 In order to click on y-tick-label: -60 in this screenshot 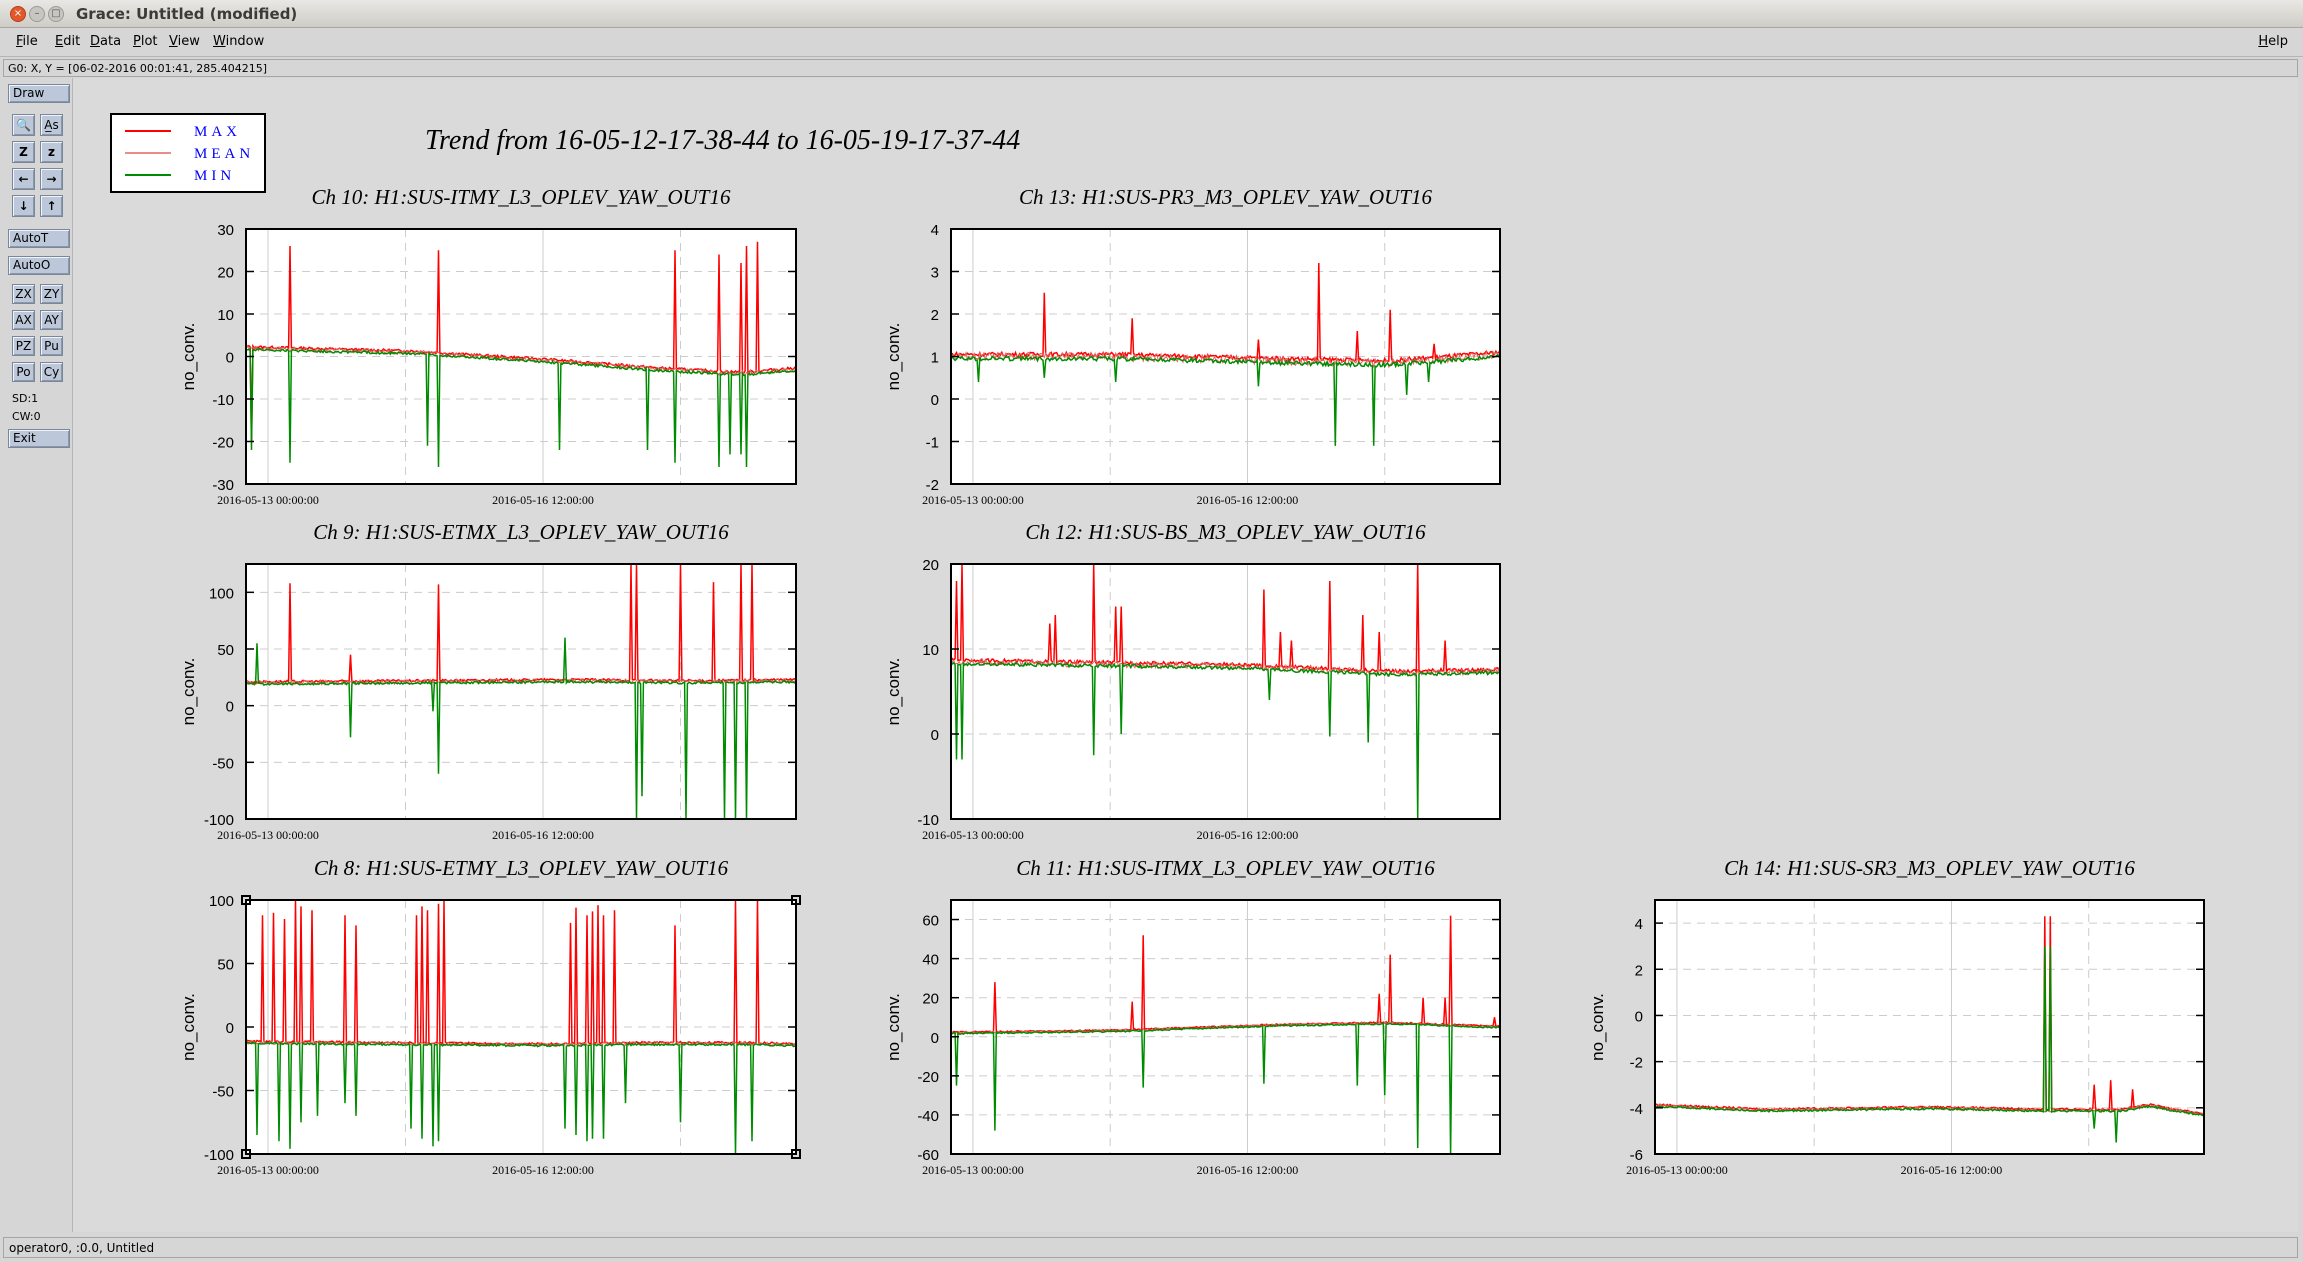, I will do `click(928, 1155)`.